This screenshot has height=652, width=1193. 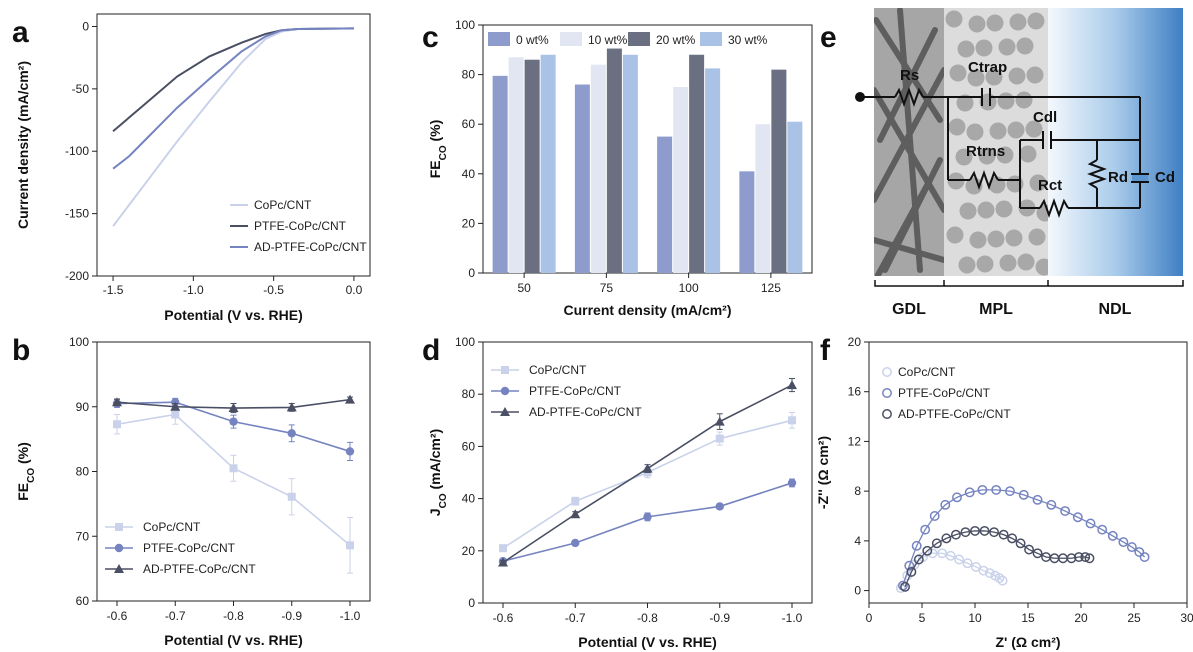 I want to click on y-tick-label: 40, so click(x=469, y=174).